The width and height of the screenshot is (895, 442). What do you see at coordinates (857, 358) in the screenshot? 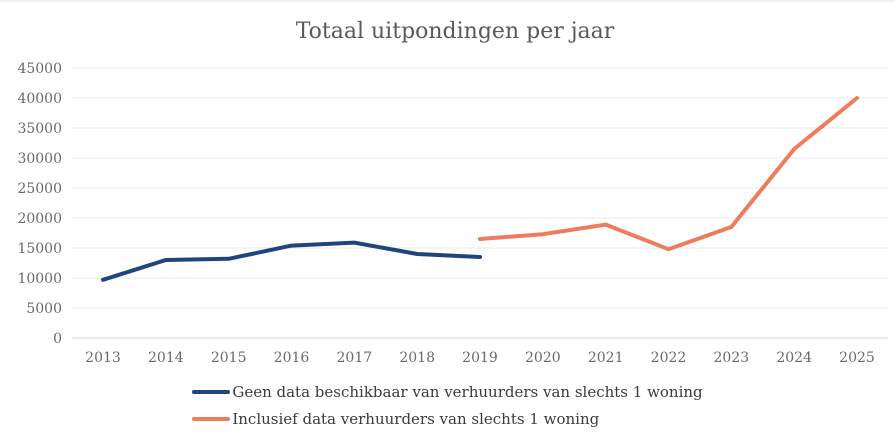
I see `svg-text: 2025` at bounding box center [857, 358].